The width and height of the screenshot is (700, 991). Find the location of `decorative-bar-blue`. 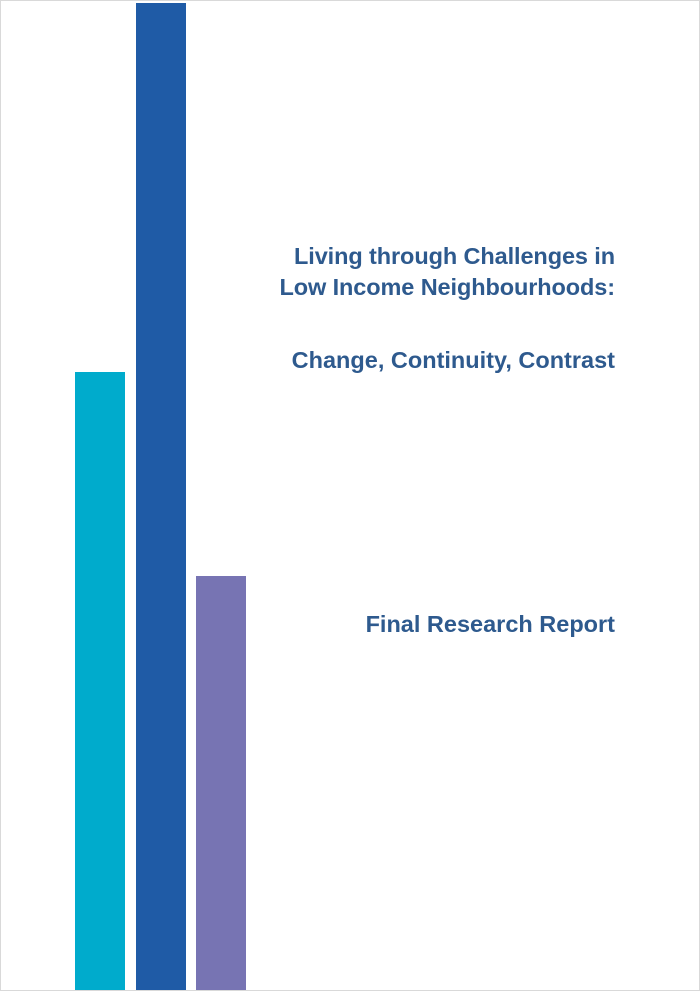

decorative-bar-blue is located at coordinates (161, 496).